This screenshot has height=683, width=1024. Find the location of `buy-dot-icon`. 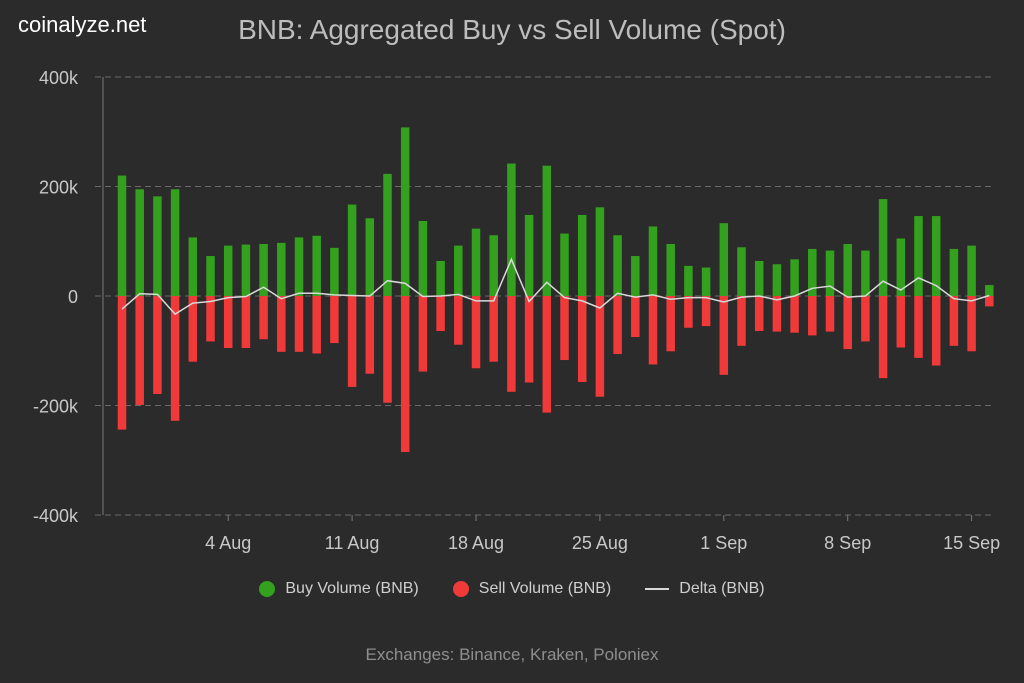

buy-dot-icon is located at coordinates (267, 589).